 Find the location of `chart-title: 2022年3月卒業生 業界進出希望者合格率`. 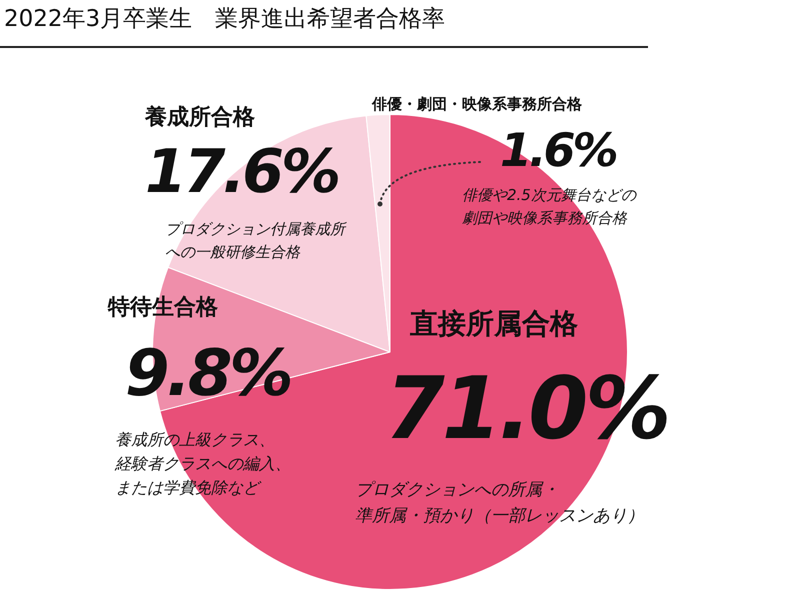

chart-title: 2022年3月卒業生 業界進出希望者合格率 is located at coordinates (225, 19).